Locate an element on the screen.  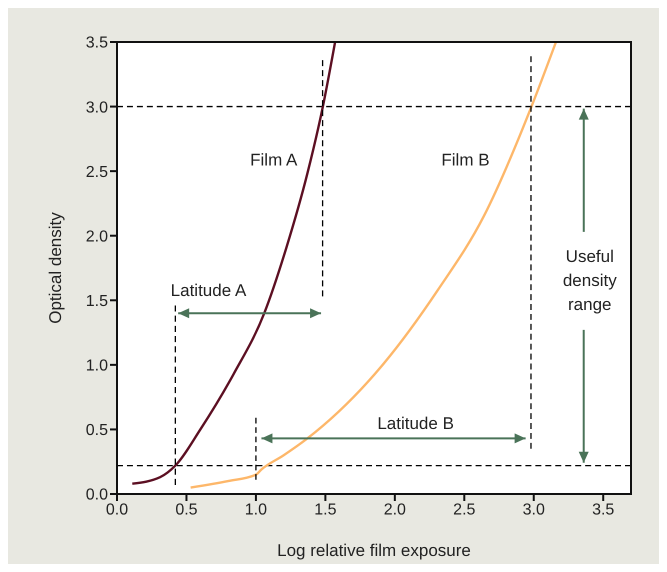
y-tick-label: 3.5 is located at coordinates (97, 43).